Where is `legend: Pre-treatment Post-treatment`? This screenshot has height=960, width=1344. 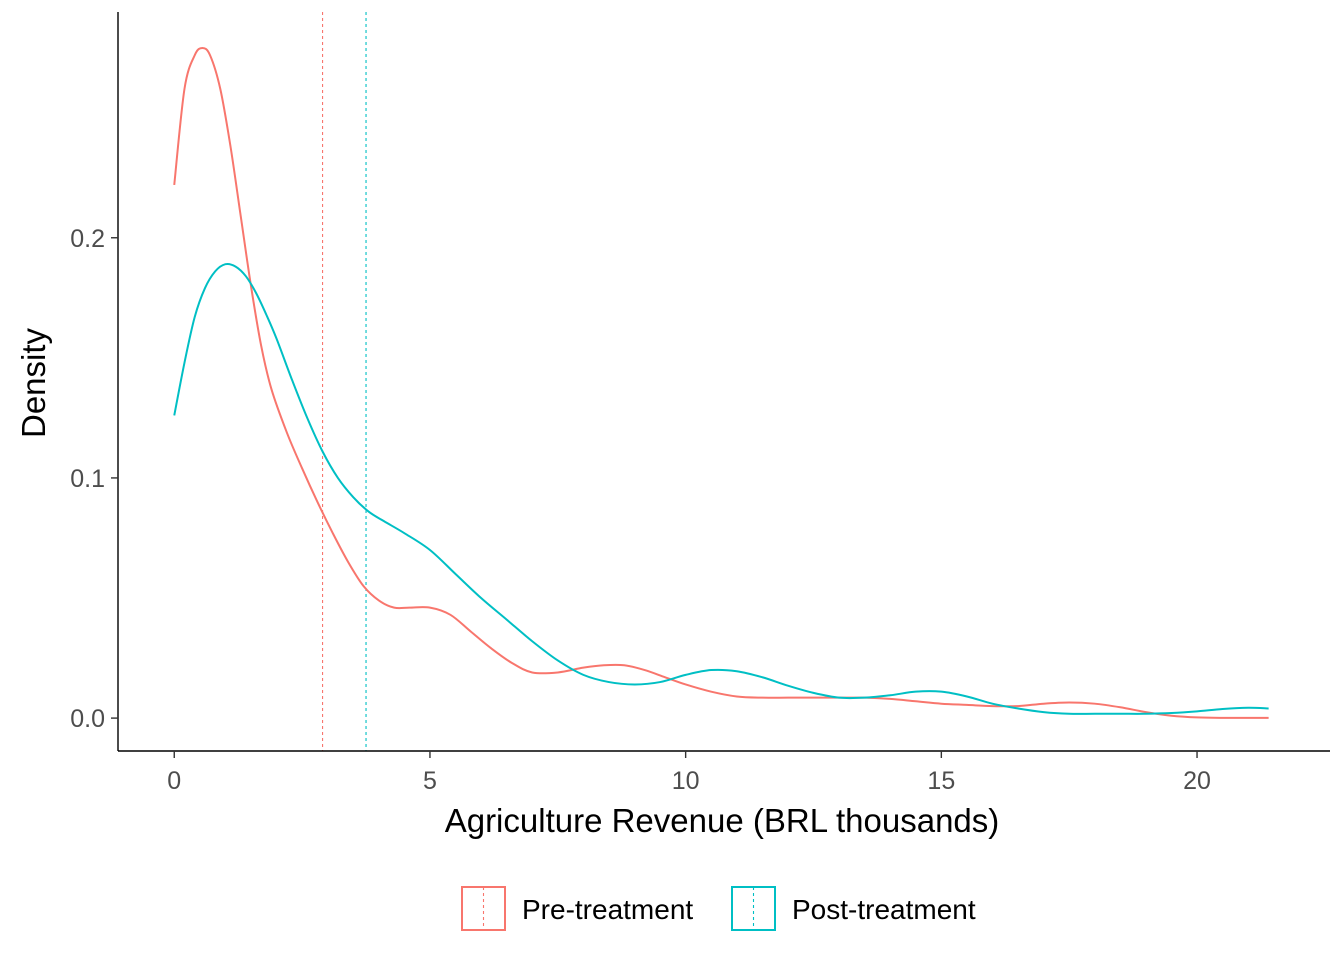 legend: Pre-treatment Post-treatment is located at coordinates (718, 908).